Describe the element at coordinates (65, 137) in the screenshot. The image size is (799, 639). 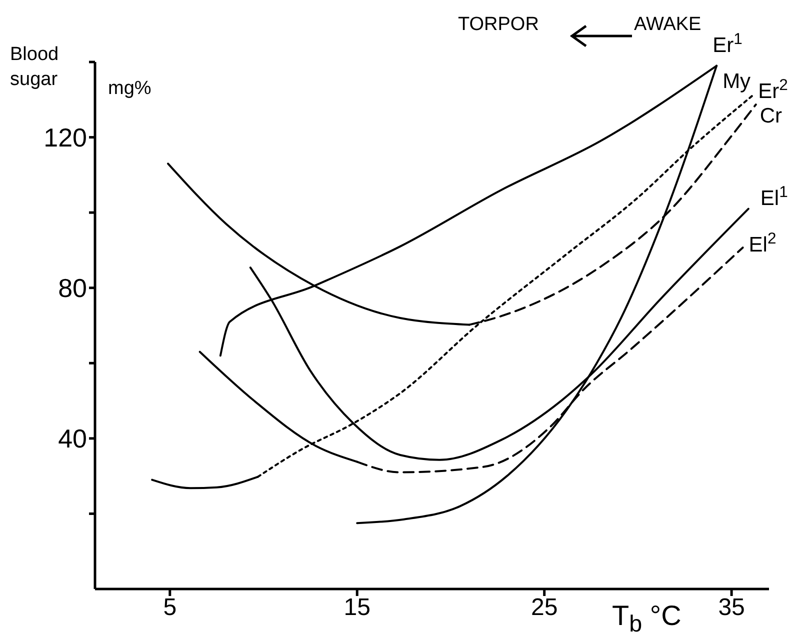
I see `y-tick-label: 120` at that location.